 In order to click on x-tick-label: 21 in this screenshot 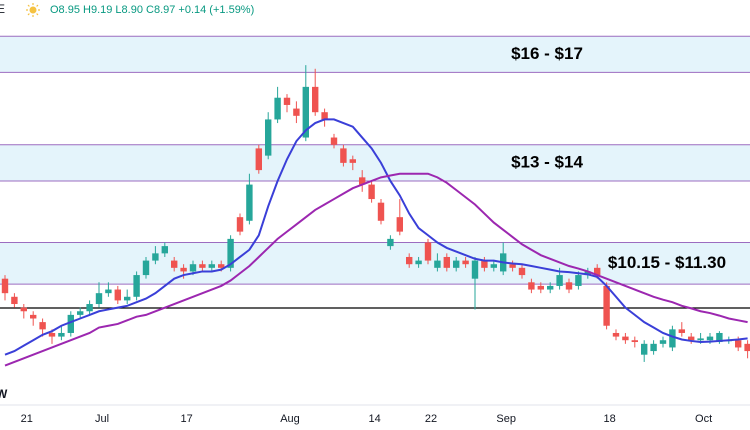, I will do `click(27, 419)`.